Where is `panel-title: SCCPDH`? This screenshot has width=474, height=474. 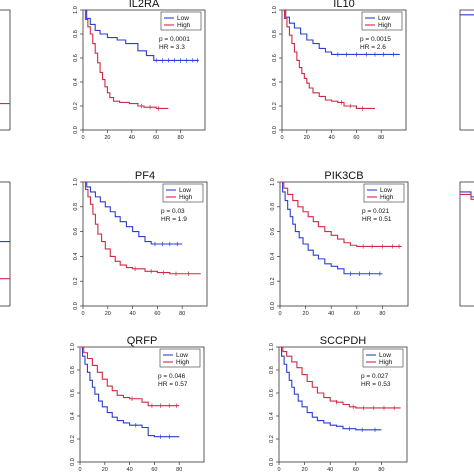
panel-title: SCCPDH is located at coordinates (343, 341).